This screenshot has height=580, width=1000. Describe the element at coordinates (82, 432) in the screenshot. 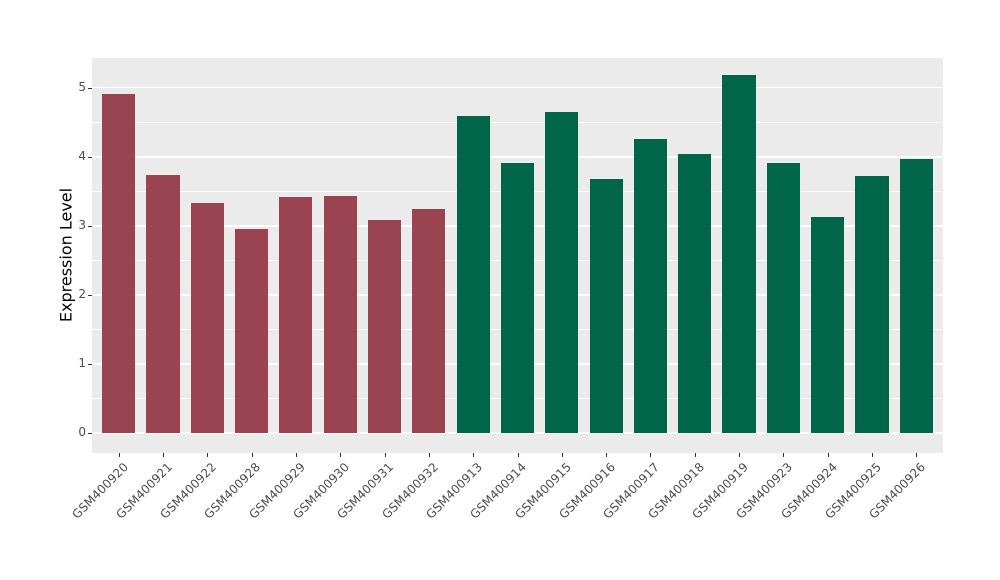

I see `y-tick-label: 0` at that location.